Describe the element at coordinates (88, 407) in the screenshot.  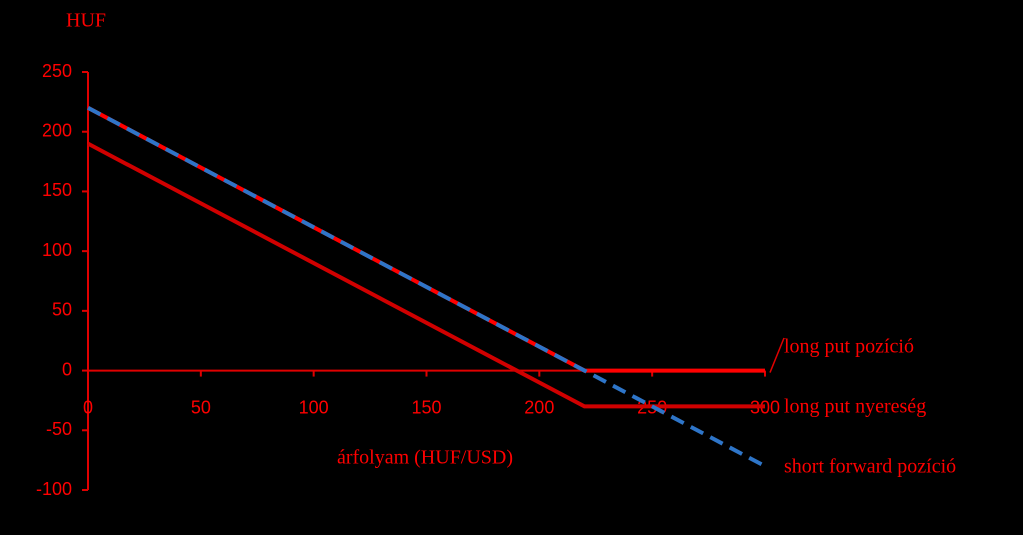
I see `x-tick-label: 0` at that location.